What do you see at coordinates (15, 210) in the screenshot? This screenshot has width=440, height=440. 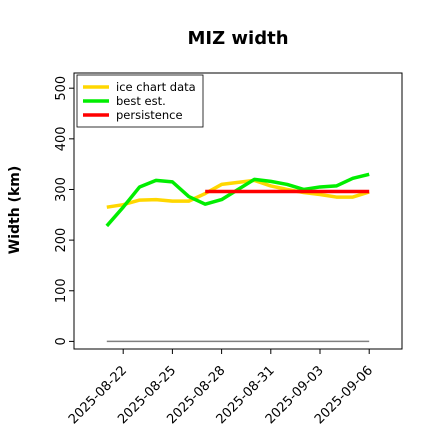 I see `y-axis-label: Width (km)` at bounding box center [15, 210].